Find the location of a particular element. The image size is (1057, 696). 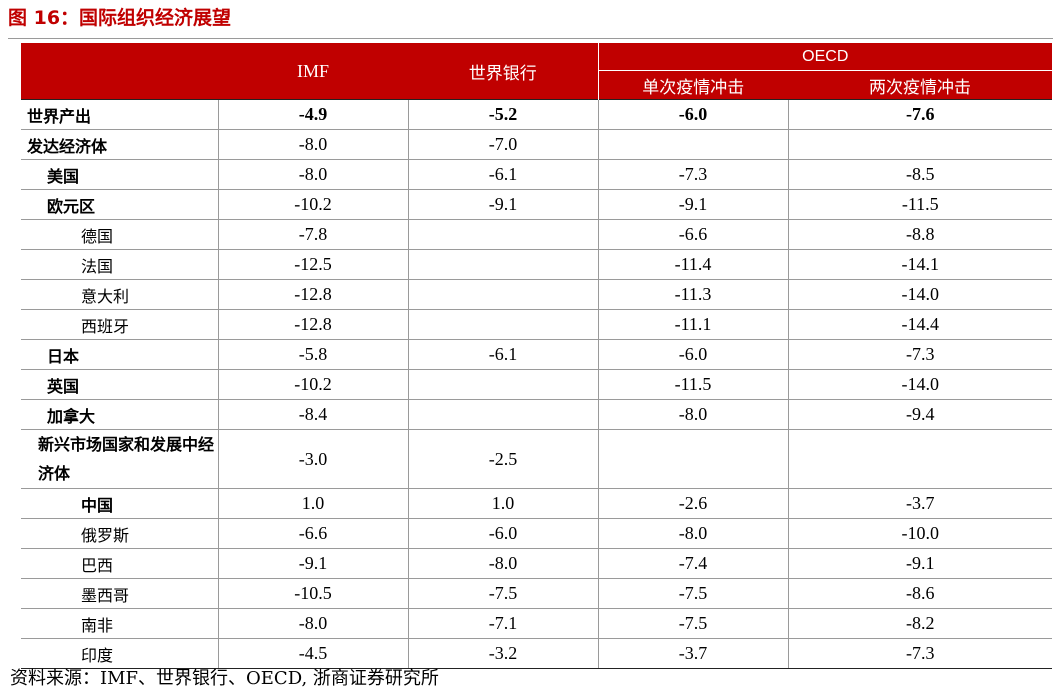

table-row: 墨西哥 -10.5 -7.5 -7.5 -8.6 is located at coordinates (537, 593).